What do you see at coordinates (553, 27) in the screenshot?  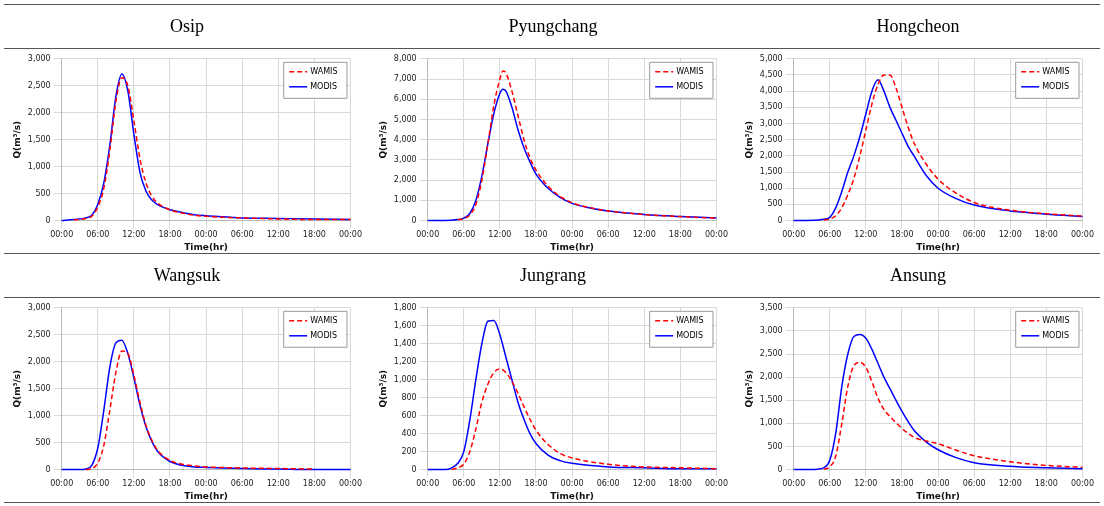 I see `chart-title: Pyungchang` at bounding box center [553, 27].